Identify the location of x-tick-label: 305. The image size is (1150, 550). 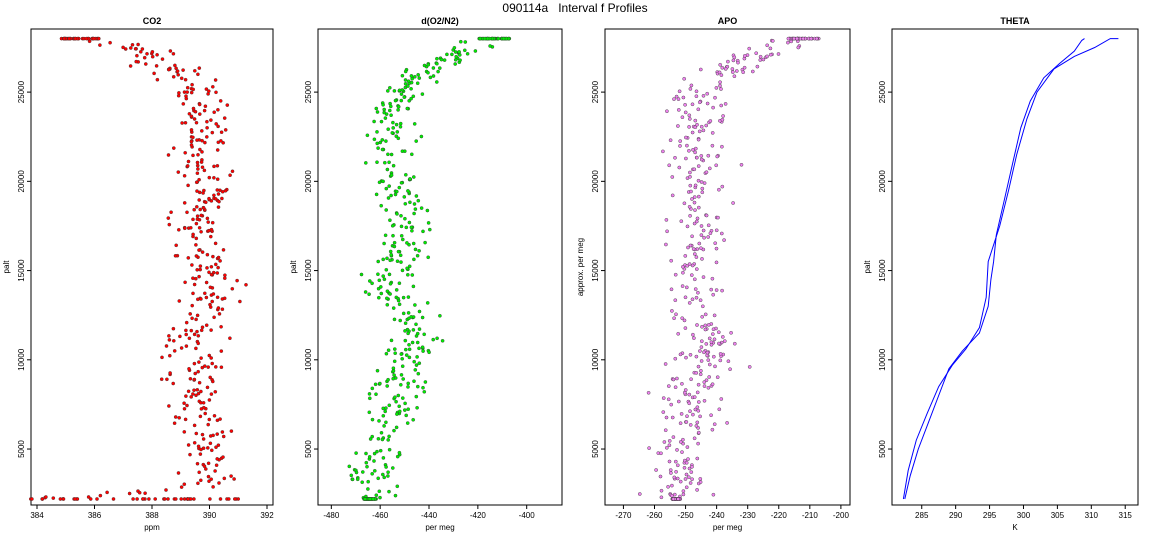
(1058, 515).